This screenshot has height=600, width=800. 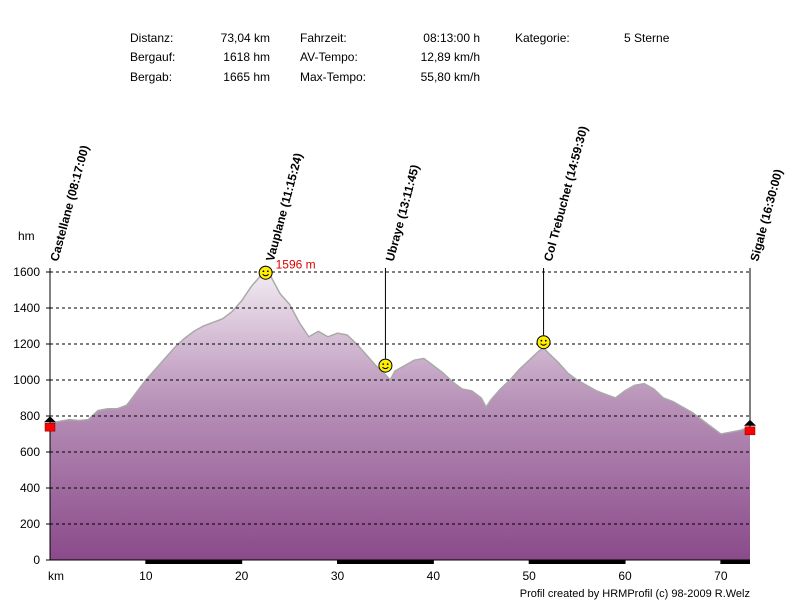 I want to click on maxtempo-value: 55,80 km/h, so click(x=450, y=77).